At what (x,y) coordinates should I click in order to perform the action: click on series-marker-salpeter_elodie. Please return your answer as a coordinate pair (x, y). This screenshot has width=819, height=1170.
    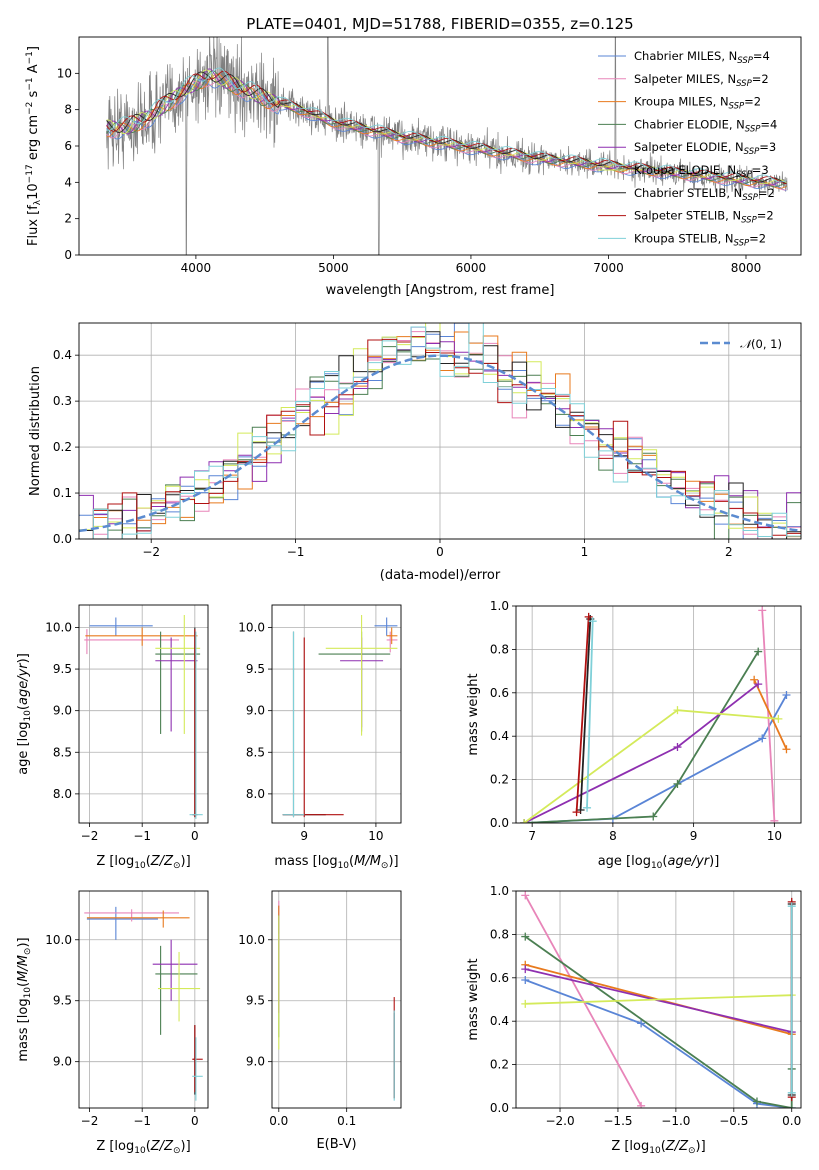
    Looking at the image, I should click on (525, 969).